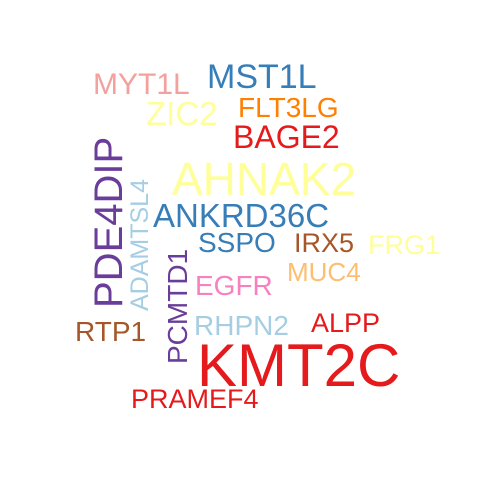 The height and width of the screenshot is (484, 487). What do you see at coordinates (264, 179) in the screenshot?
I see `word-ahnak2: AHNAK2` at bounding box center [264, 179].